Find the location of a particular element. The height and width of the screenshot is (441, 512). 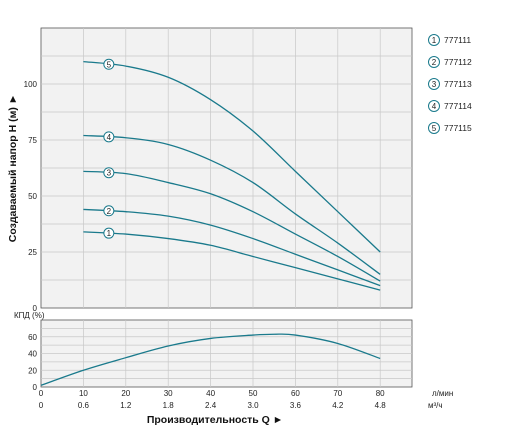

legend-marker-number: 4 is located at coordinates (434, 106).